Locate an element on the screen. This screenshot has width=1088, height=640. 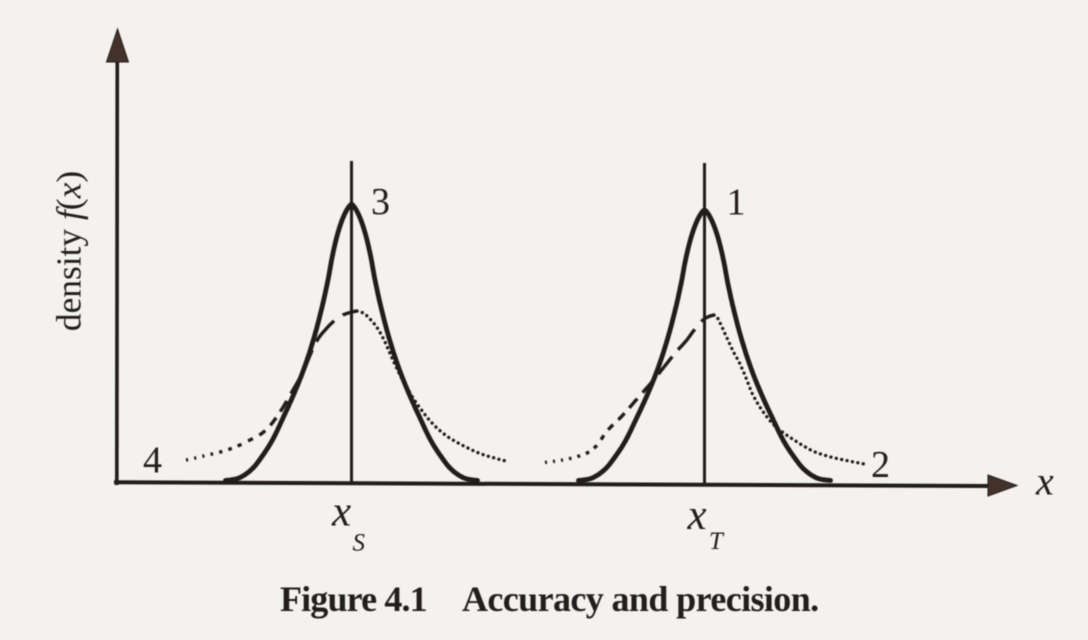
svg-text: Figure 4.1 is located at coordinates (353, 599).